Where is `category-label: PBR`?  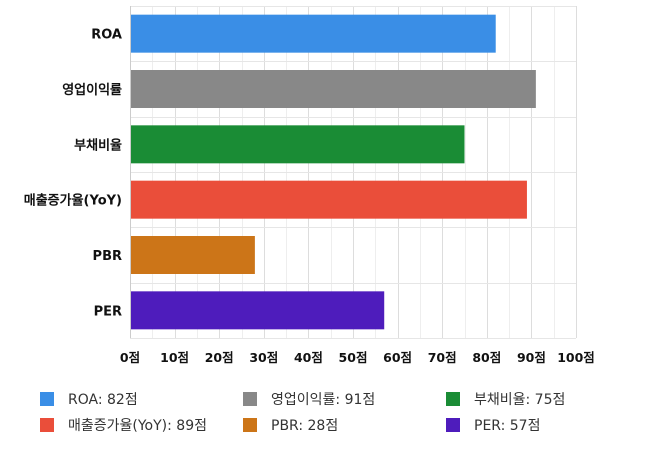
category-label: PBR is located at coordinates (107, 256).